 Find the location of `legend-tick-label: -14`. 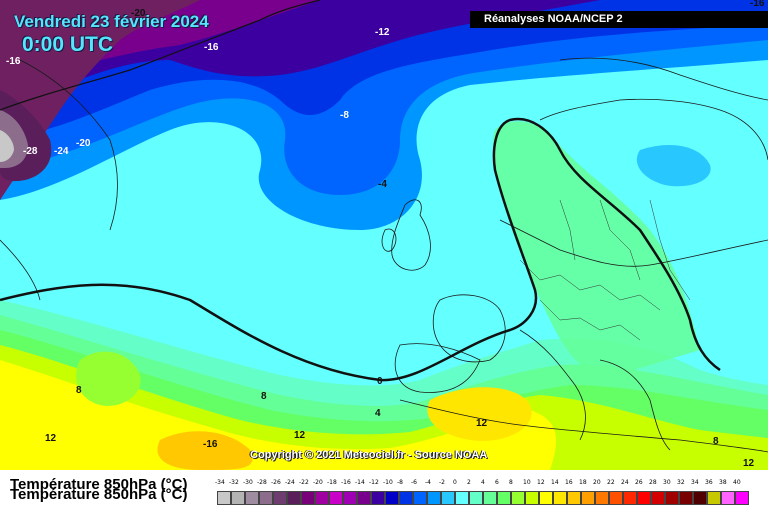

legend-tick-label: -14 is located at coordinates (360, 482).